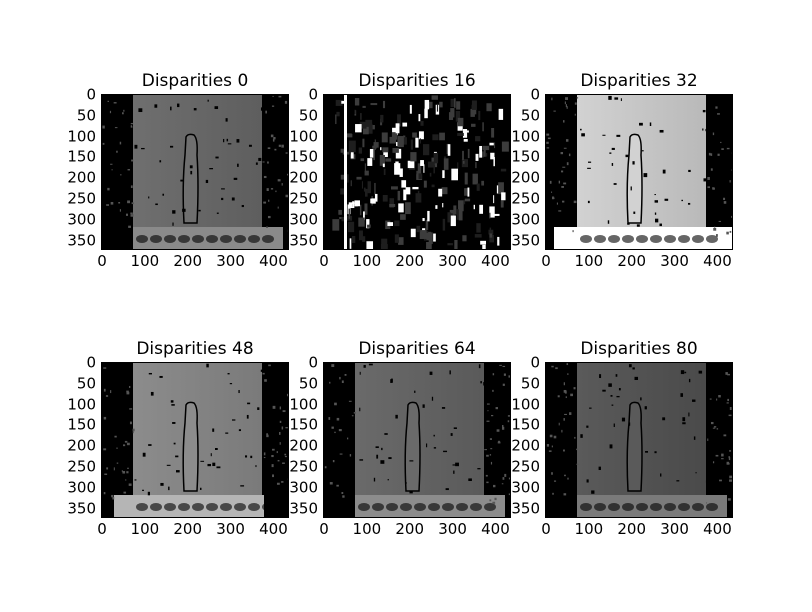 Image resolution: width=812 pixels, height=612 pixels. What do you see at coordinates (313, 94) in the screenshot?
I see `y-tick-label: 0` at bounding box center [313, 94].